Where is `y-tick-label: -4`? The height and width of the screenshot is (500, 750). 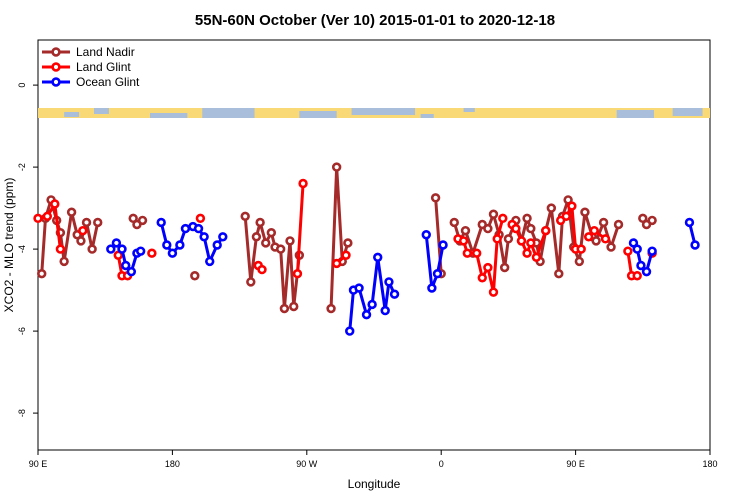
y-tick-label: -4 is located at coordinates (22, 249).